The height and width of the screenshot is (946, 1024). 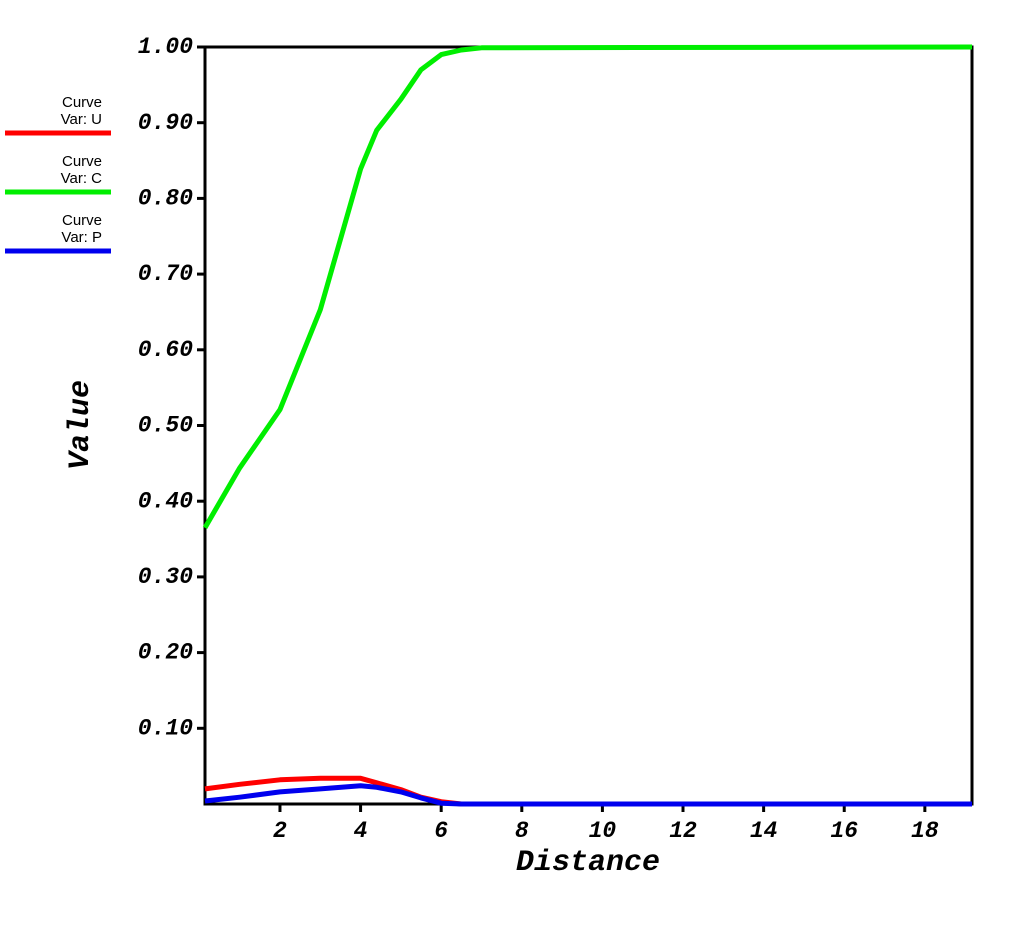 I want to click on x-tick-label: 6, so click(x=441, y=831).